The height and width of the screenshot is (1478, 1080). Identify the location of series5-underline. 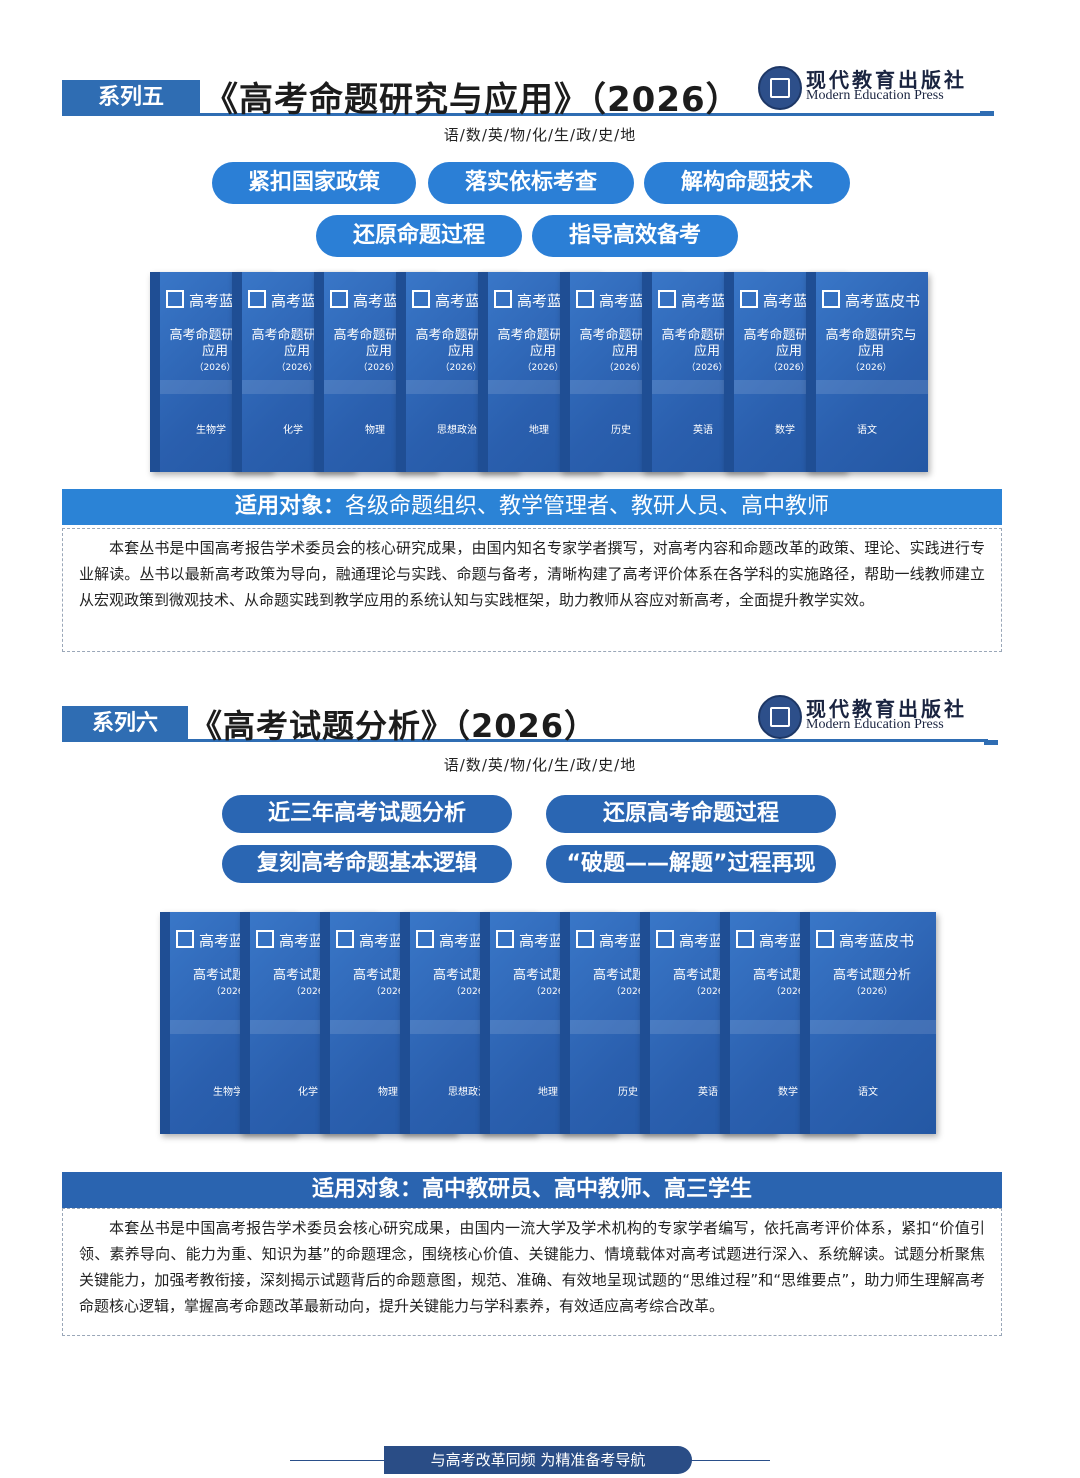
(595, 114).